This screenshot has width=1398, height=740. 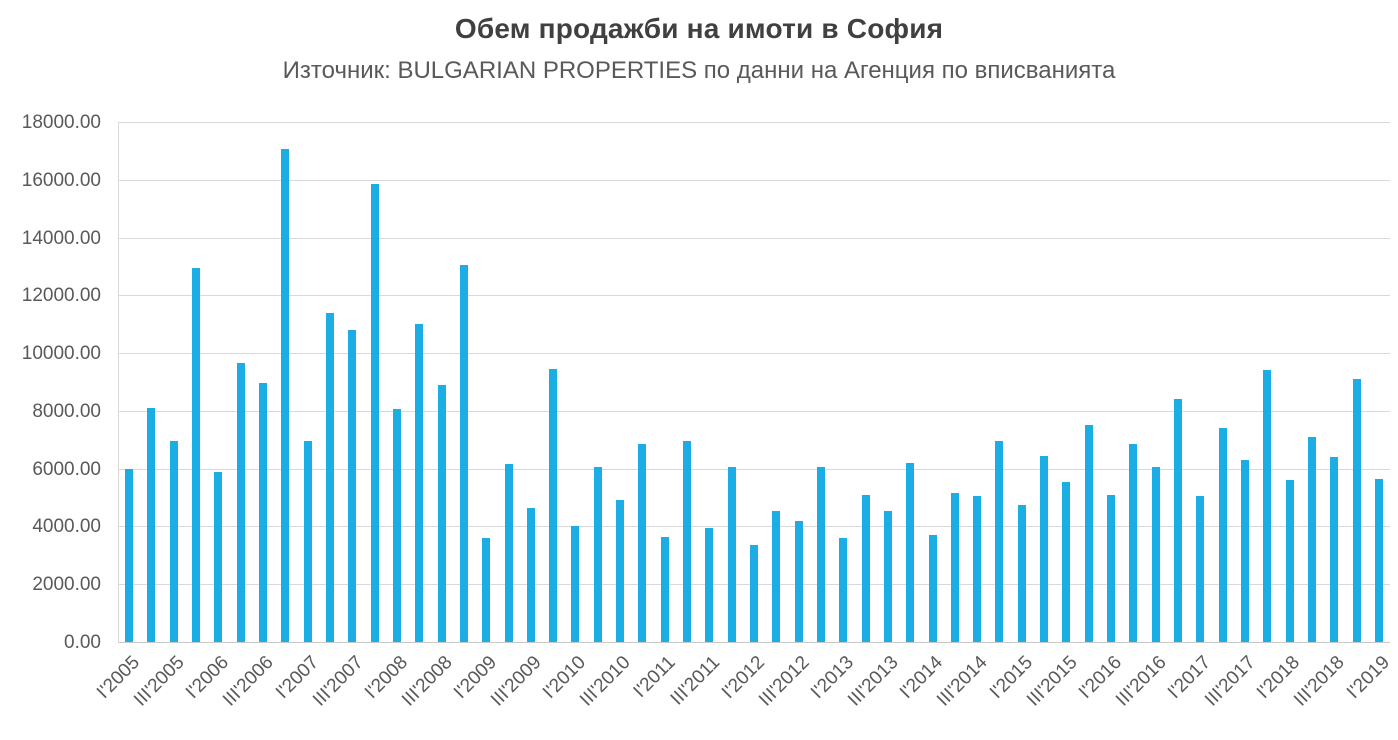 I want to click on bar-III'2018, so click(x=1334, y=549).